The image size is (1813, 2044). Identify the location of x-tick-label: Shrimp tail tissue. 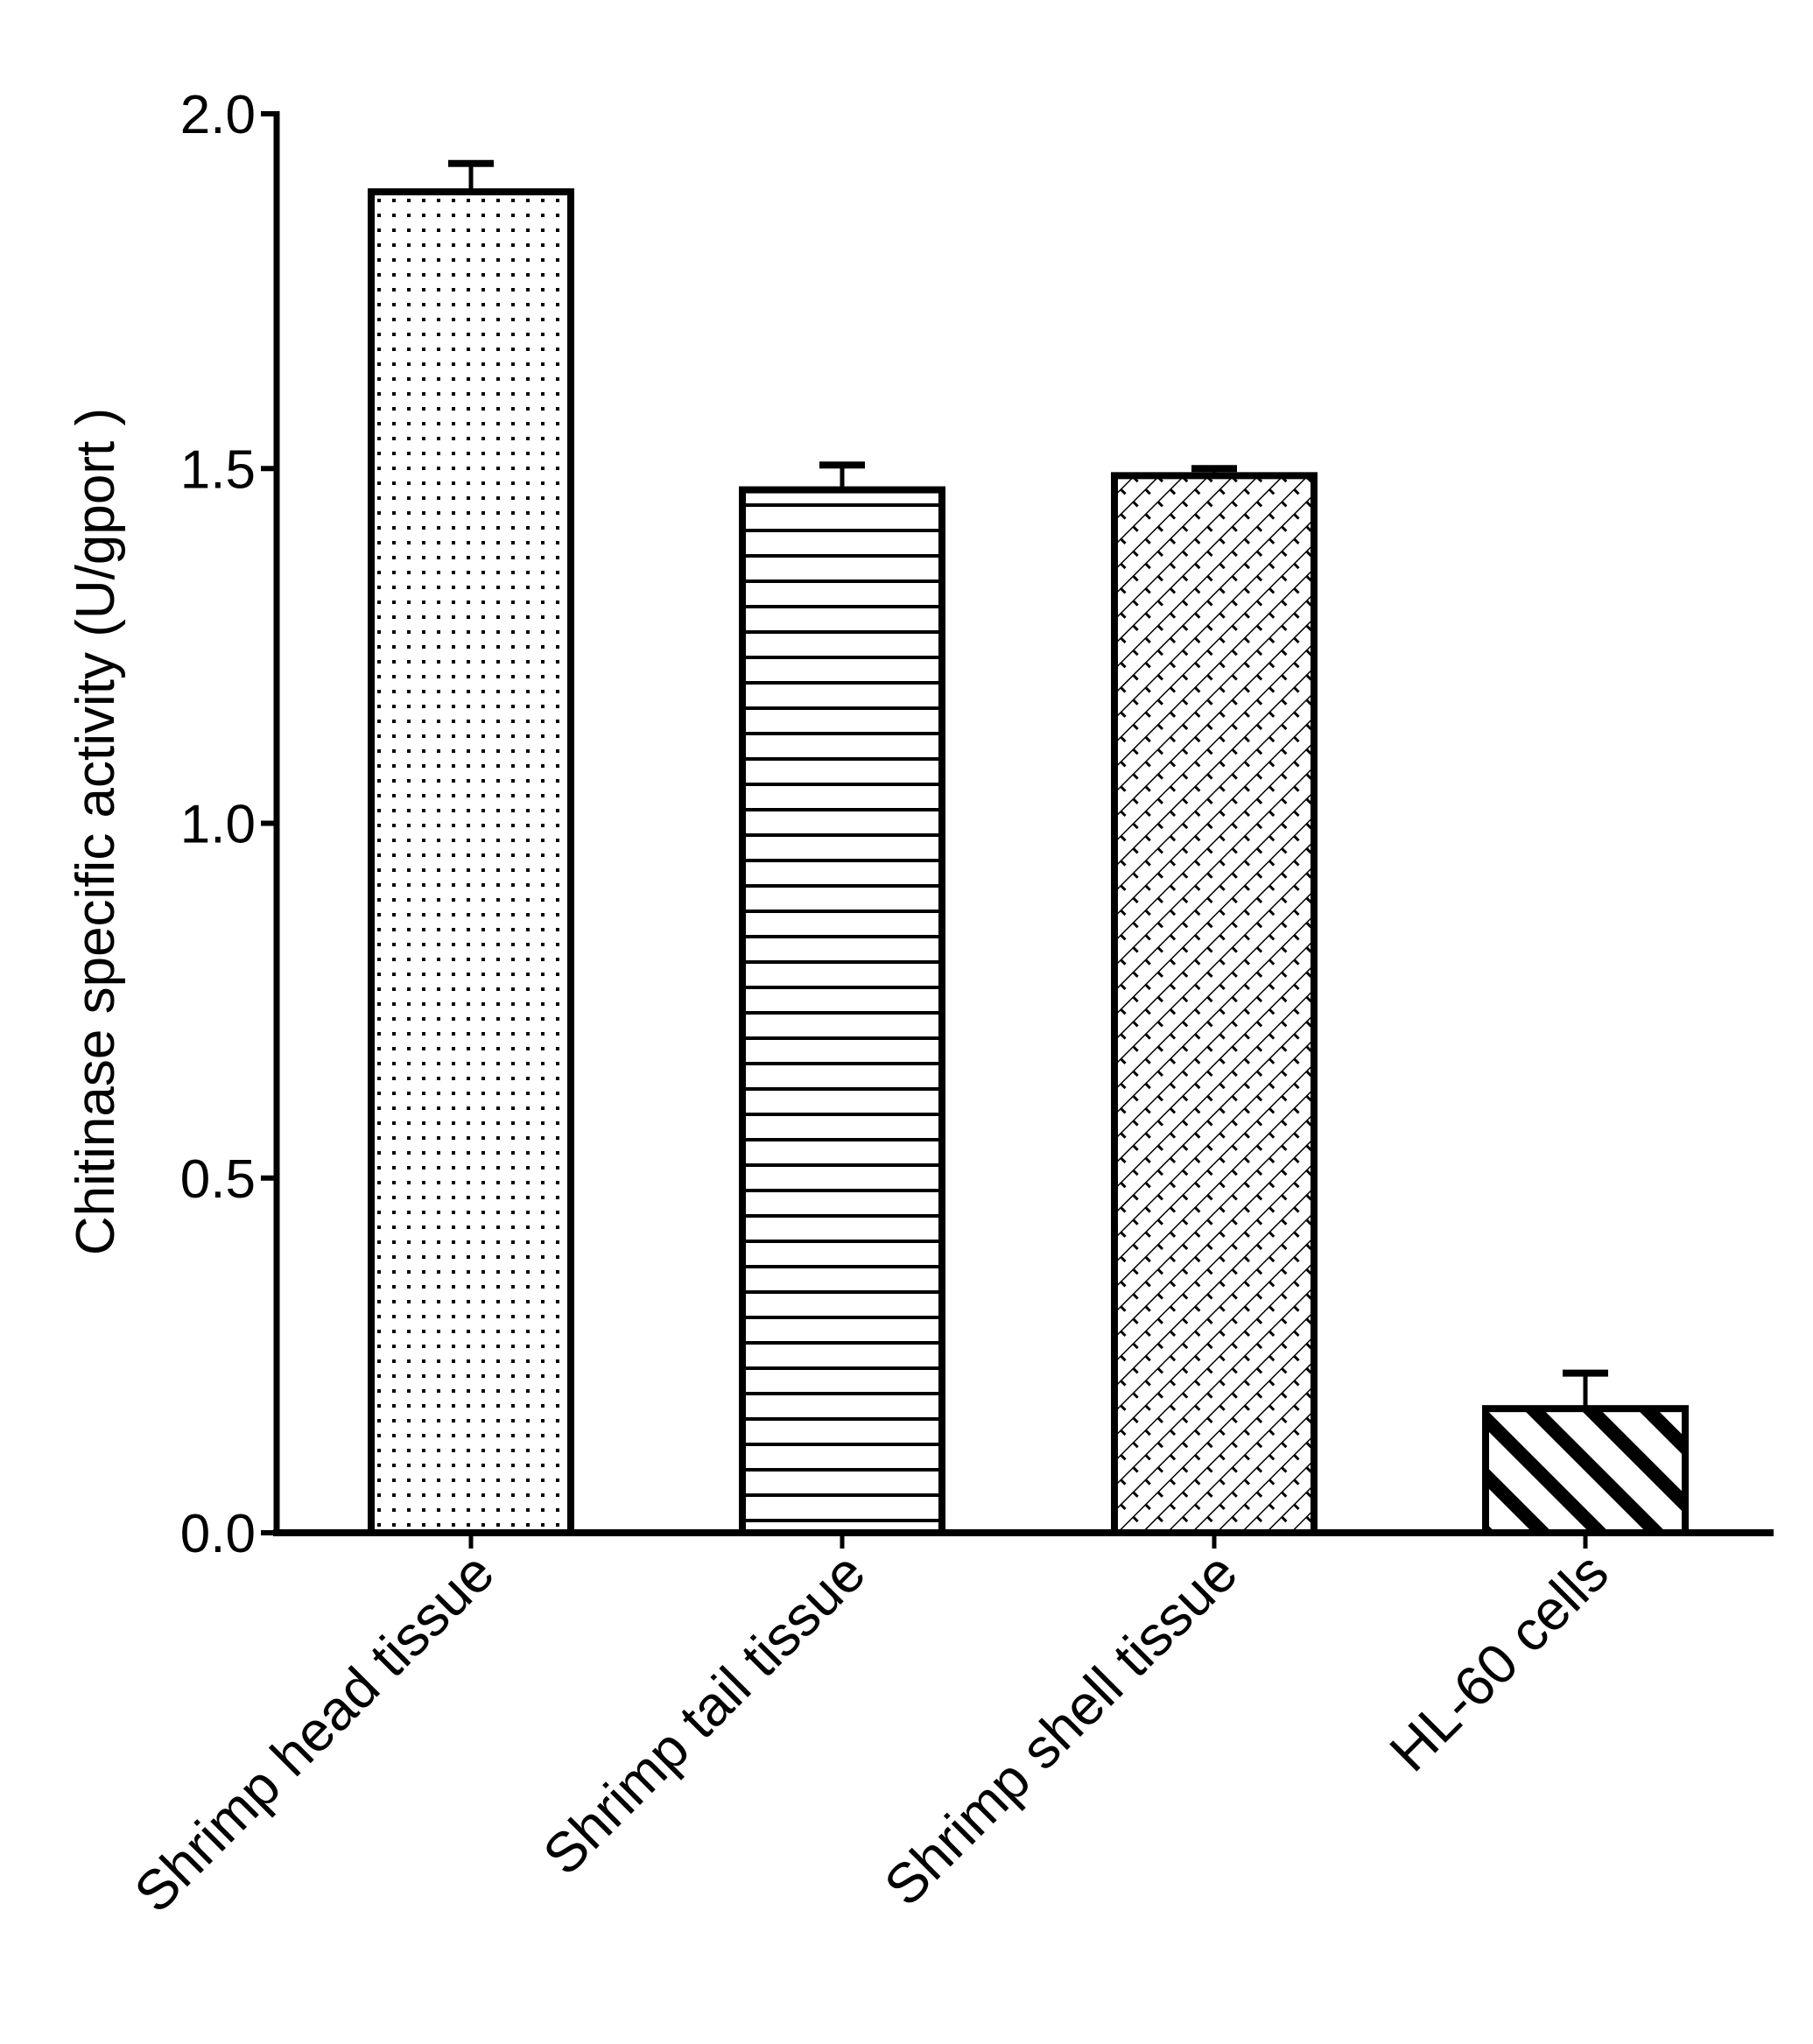
(703, 1713).